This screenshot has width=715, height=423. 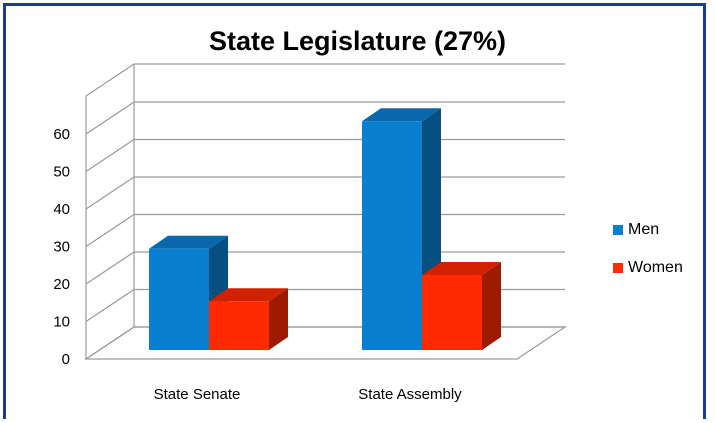 What do you see at coordinates (61, 322) in the screenshot?
I see `y-tick-label: 10` at bounding box center [61, 322].